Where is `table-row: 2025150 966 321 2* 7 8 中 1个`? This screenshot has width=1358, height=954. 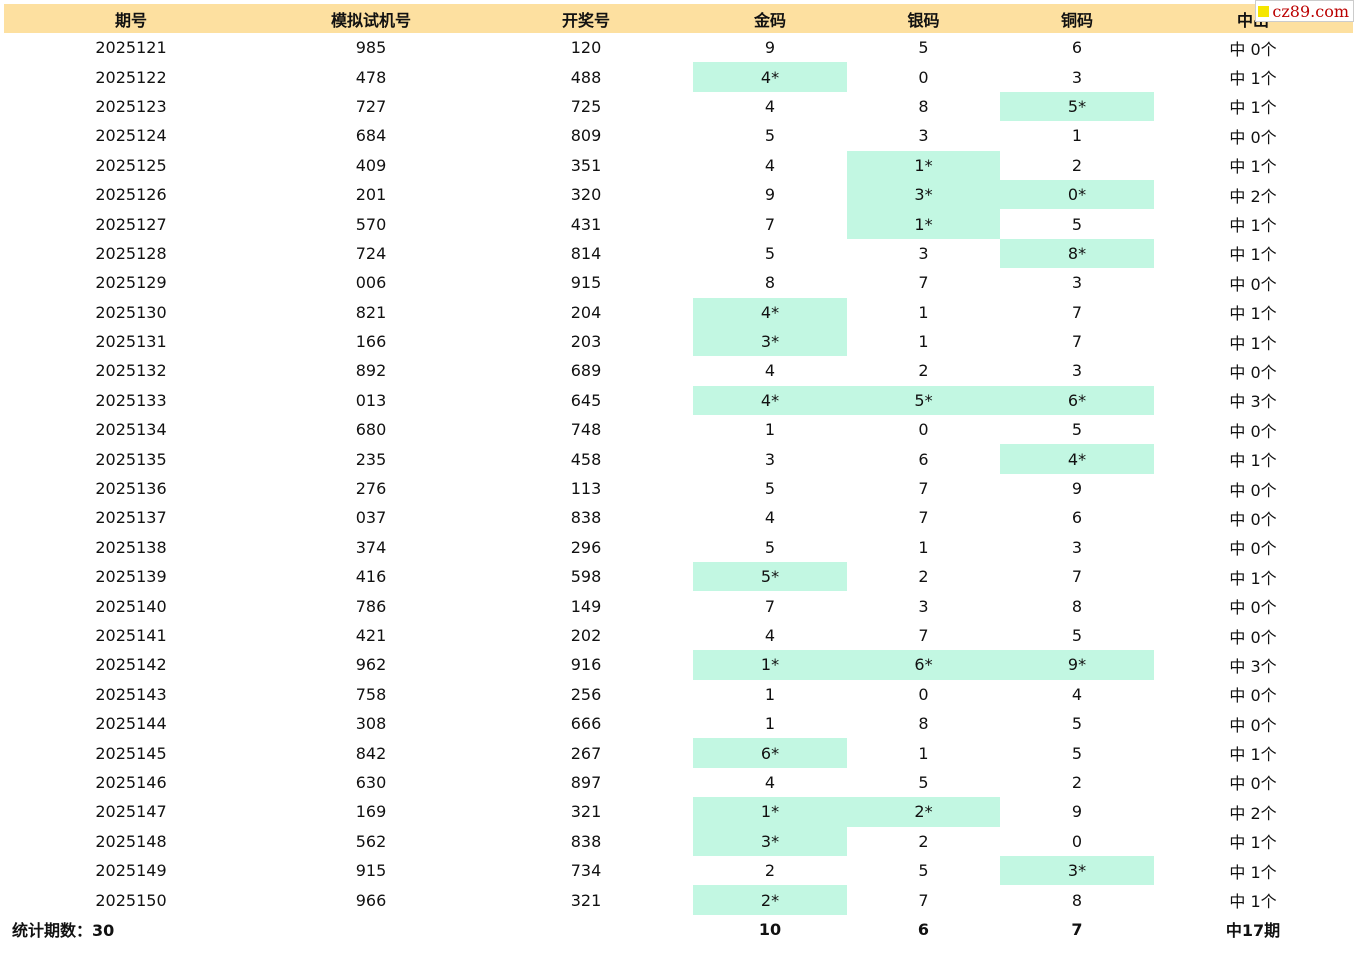
table-row: 2025150 966 321 2* 7 8 中 1个 is located at coordinates (678, 900).